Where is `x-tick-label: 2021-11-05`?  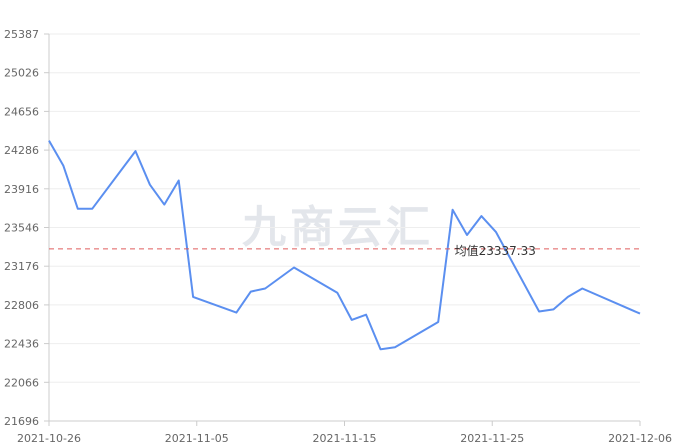
x-tick-label: 2021-11-05 is located at coordinates (197, 438).